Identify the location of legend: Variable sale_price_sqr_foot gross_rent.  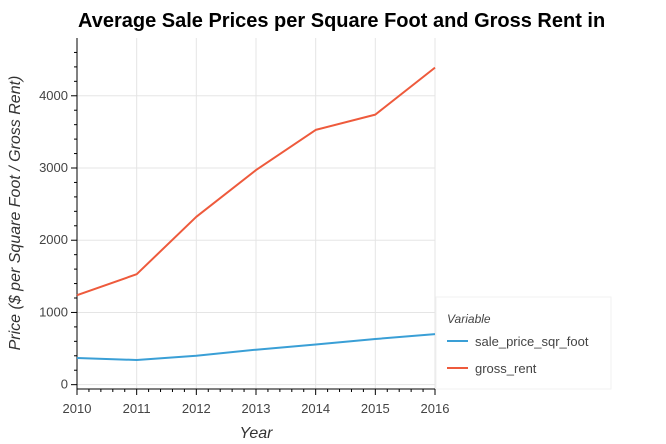
(523, 343).